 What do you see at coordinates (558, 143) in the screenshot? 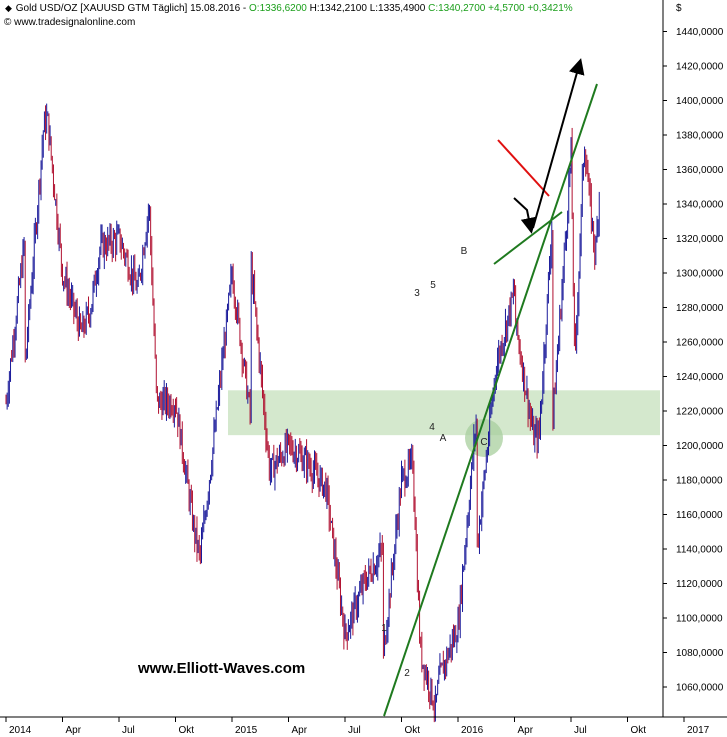
I see `arrow-up-target` at bounding box center [558, 143].